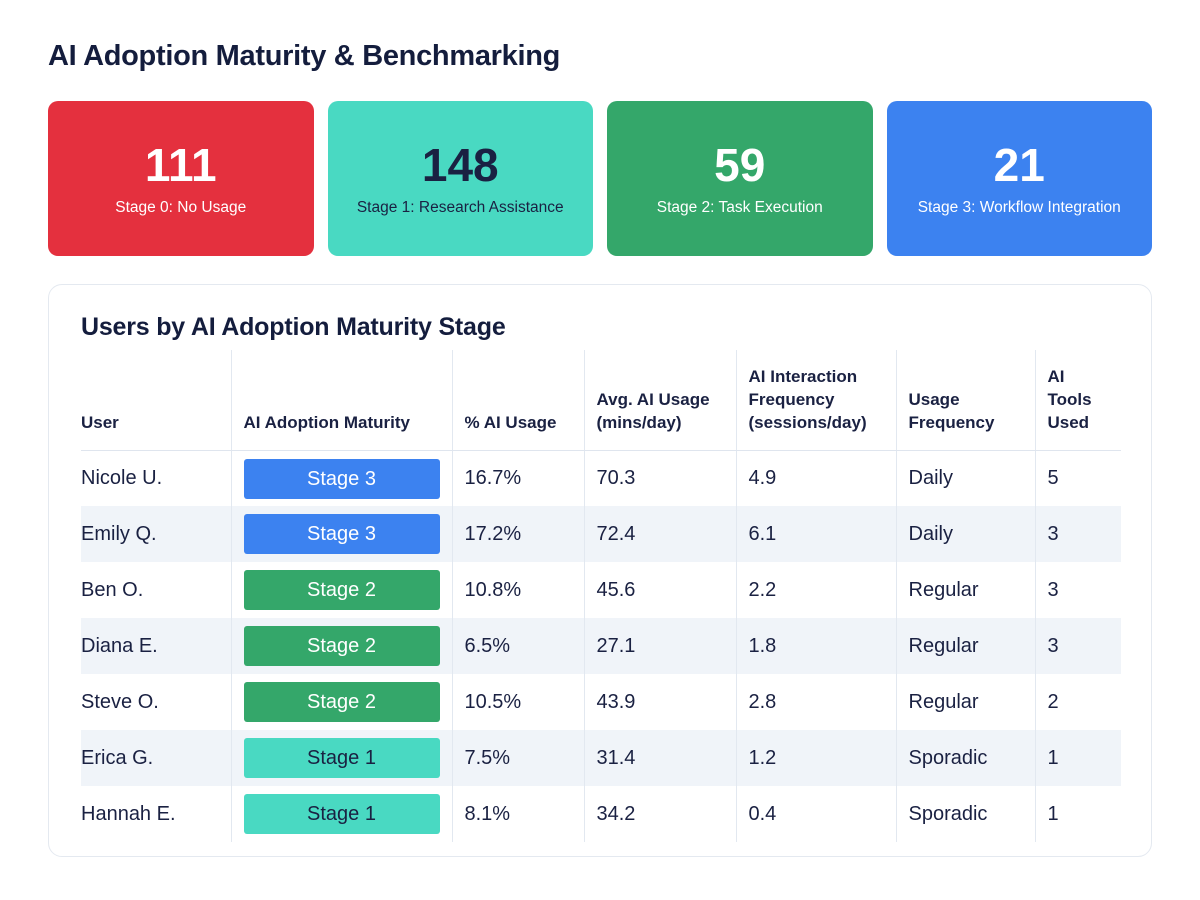 This screenshot has width=1200, height=900. What do you see at coordinates (815, 478) in the screenshot?
I see `cell-interaction-freq: 4.9` at bounding box center [815, 478].